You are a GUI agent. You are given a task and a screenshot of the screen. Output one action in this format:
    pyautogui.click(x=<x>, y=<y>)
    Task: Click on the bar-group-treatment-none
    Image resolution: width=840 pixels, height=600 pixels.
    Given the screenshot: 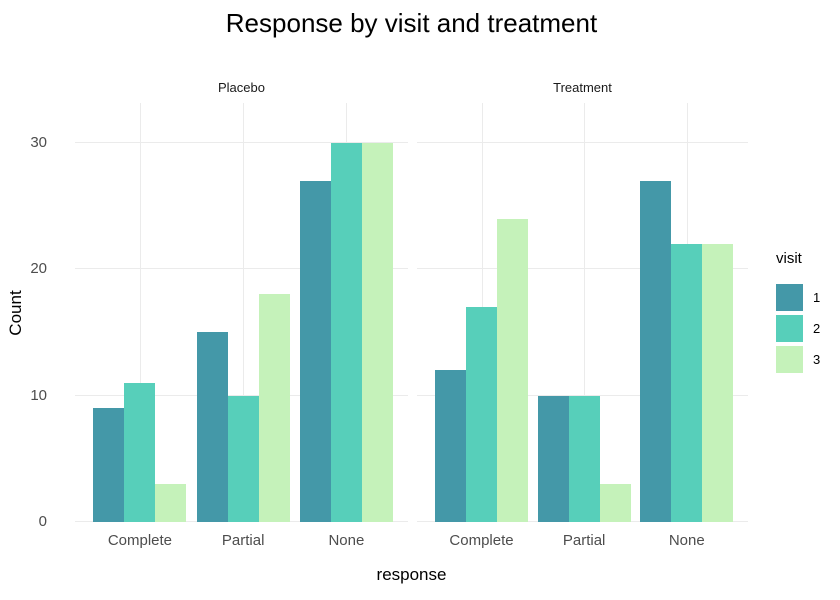 What is the action you would take?
    pyautogui.click(x=687, y=351)
    